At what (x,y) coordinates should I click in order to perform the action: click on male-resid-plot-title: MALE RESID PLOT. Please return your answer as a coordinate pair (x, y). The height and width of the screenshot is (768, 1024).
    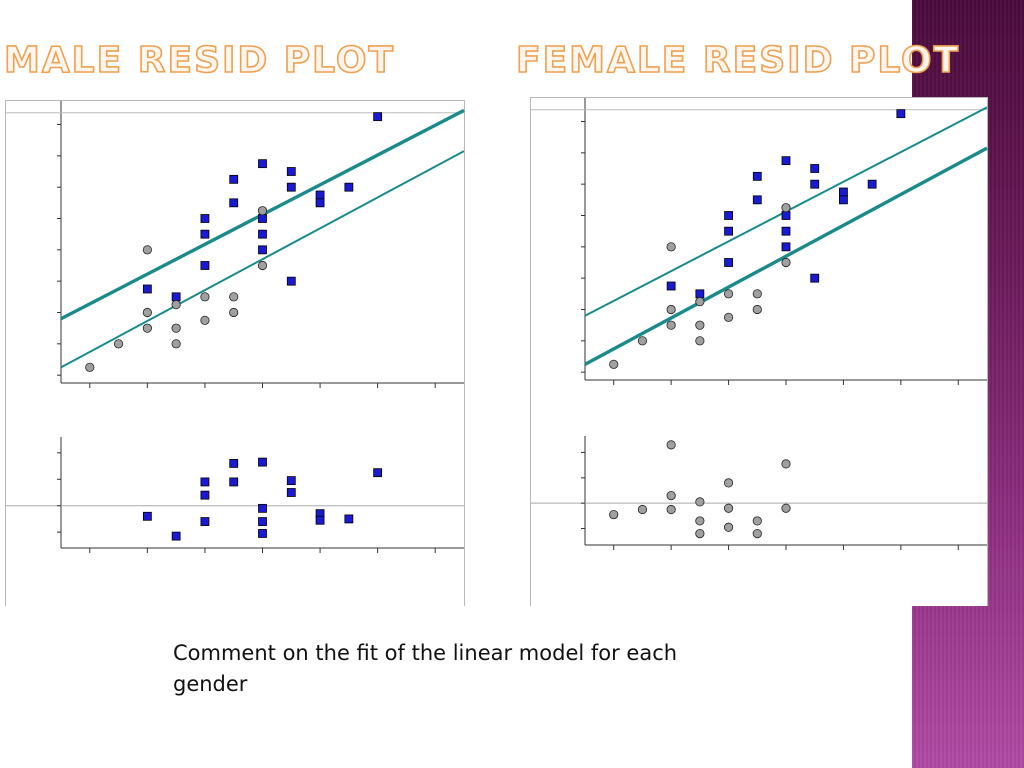
    Looking at the image, I should click on (199, 60).